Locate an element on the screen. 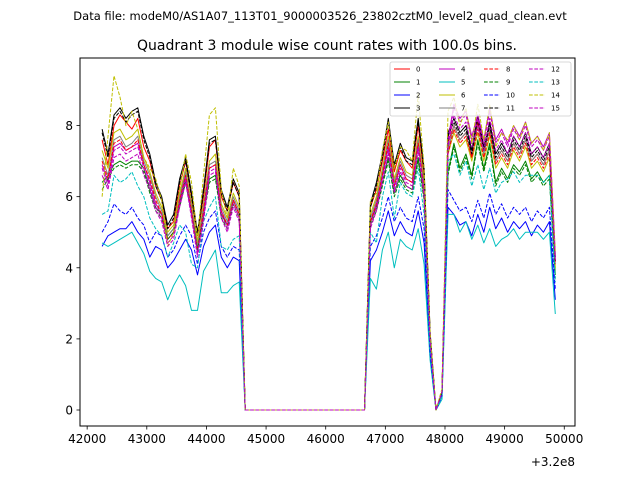 The width and height of the screenshot is (640, 480). legend-label-2: 2 is located at coordinates (418, 96).